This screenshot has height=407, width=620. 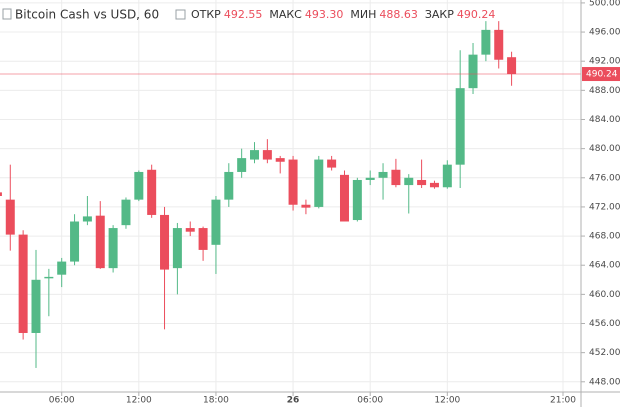 What do you see at coordinates (363, 14) in the screenshot?
I see `stat-label: МИН` at bounding box center [363, 14].